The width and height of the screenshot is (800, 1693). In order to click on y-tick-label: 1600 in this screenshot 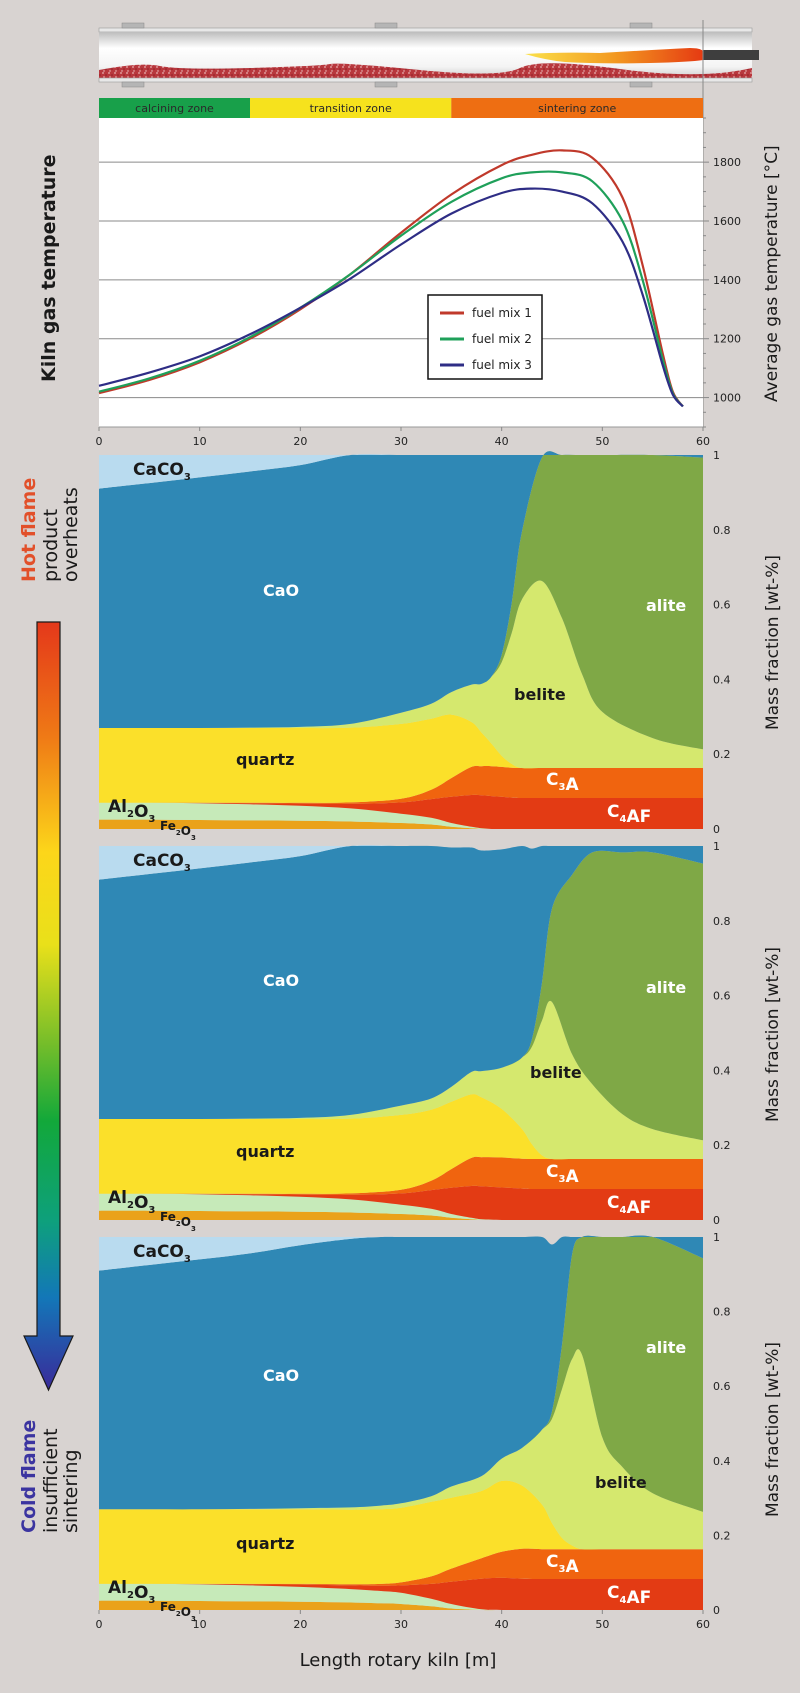, I will do `click(727, 221)`.